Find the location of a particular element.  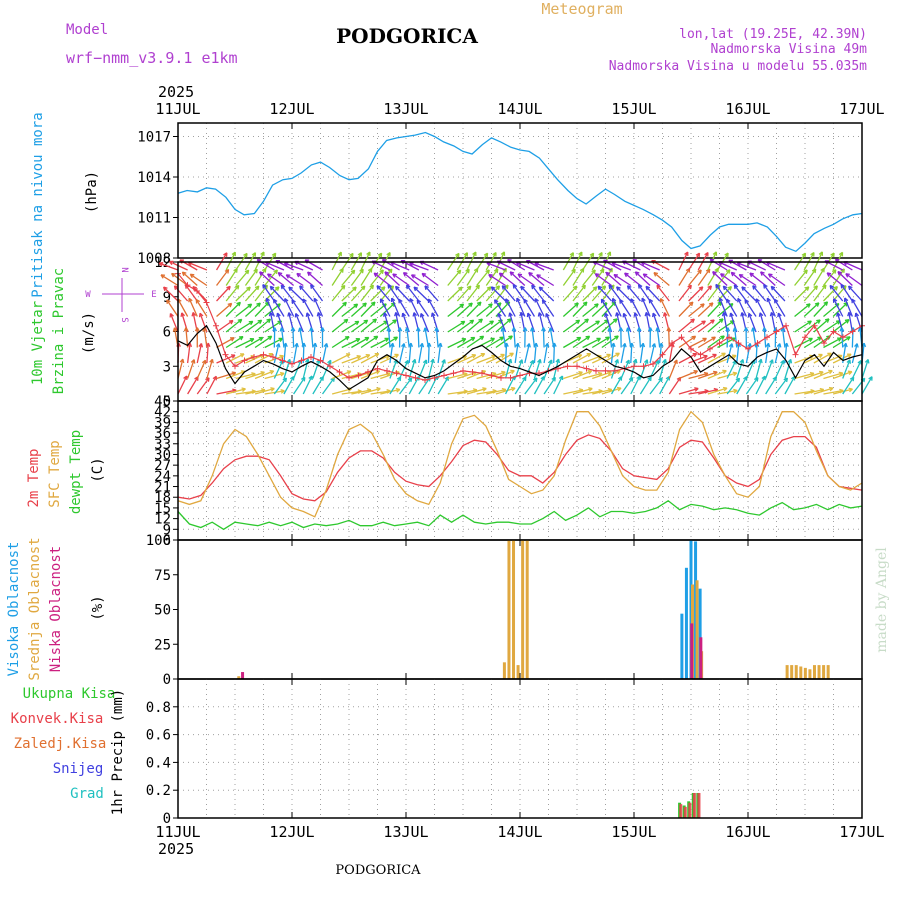

y-tick-label: 42 is located at coordinates (162, 413).